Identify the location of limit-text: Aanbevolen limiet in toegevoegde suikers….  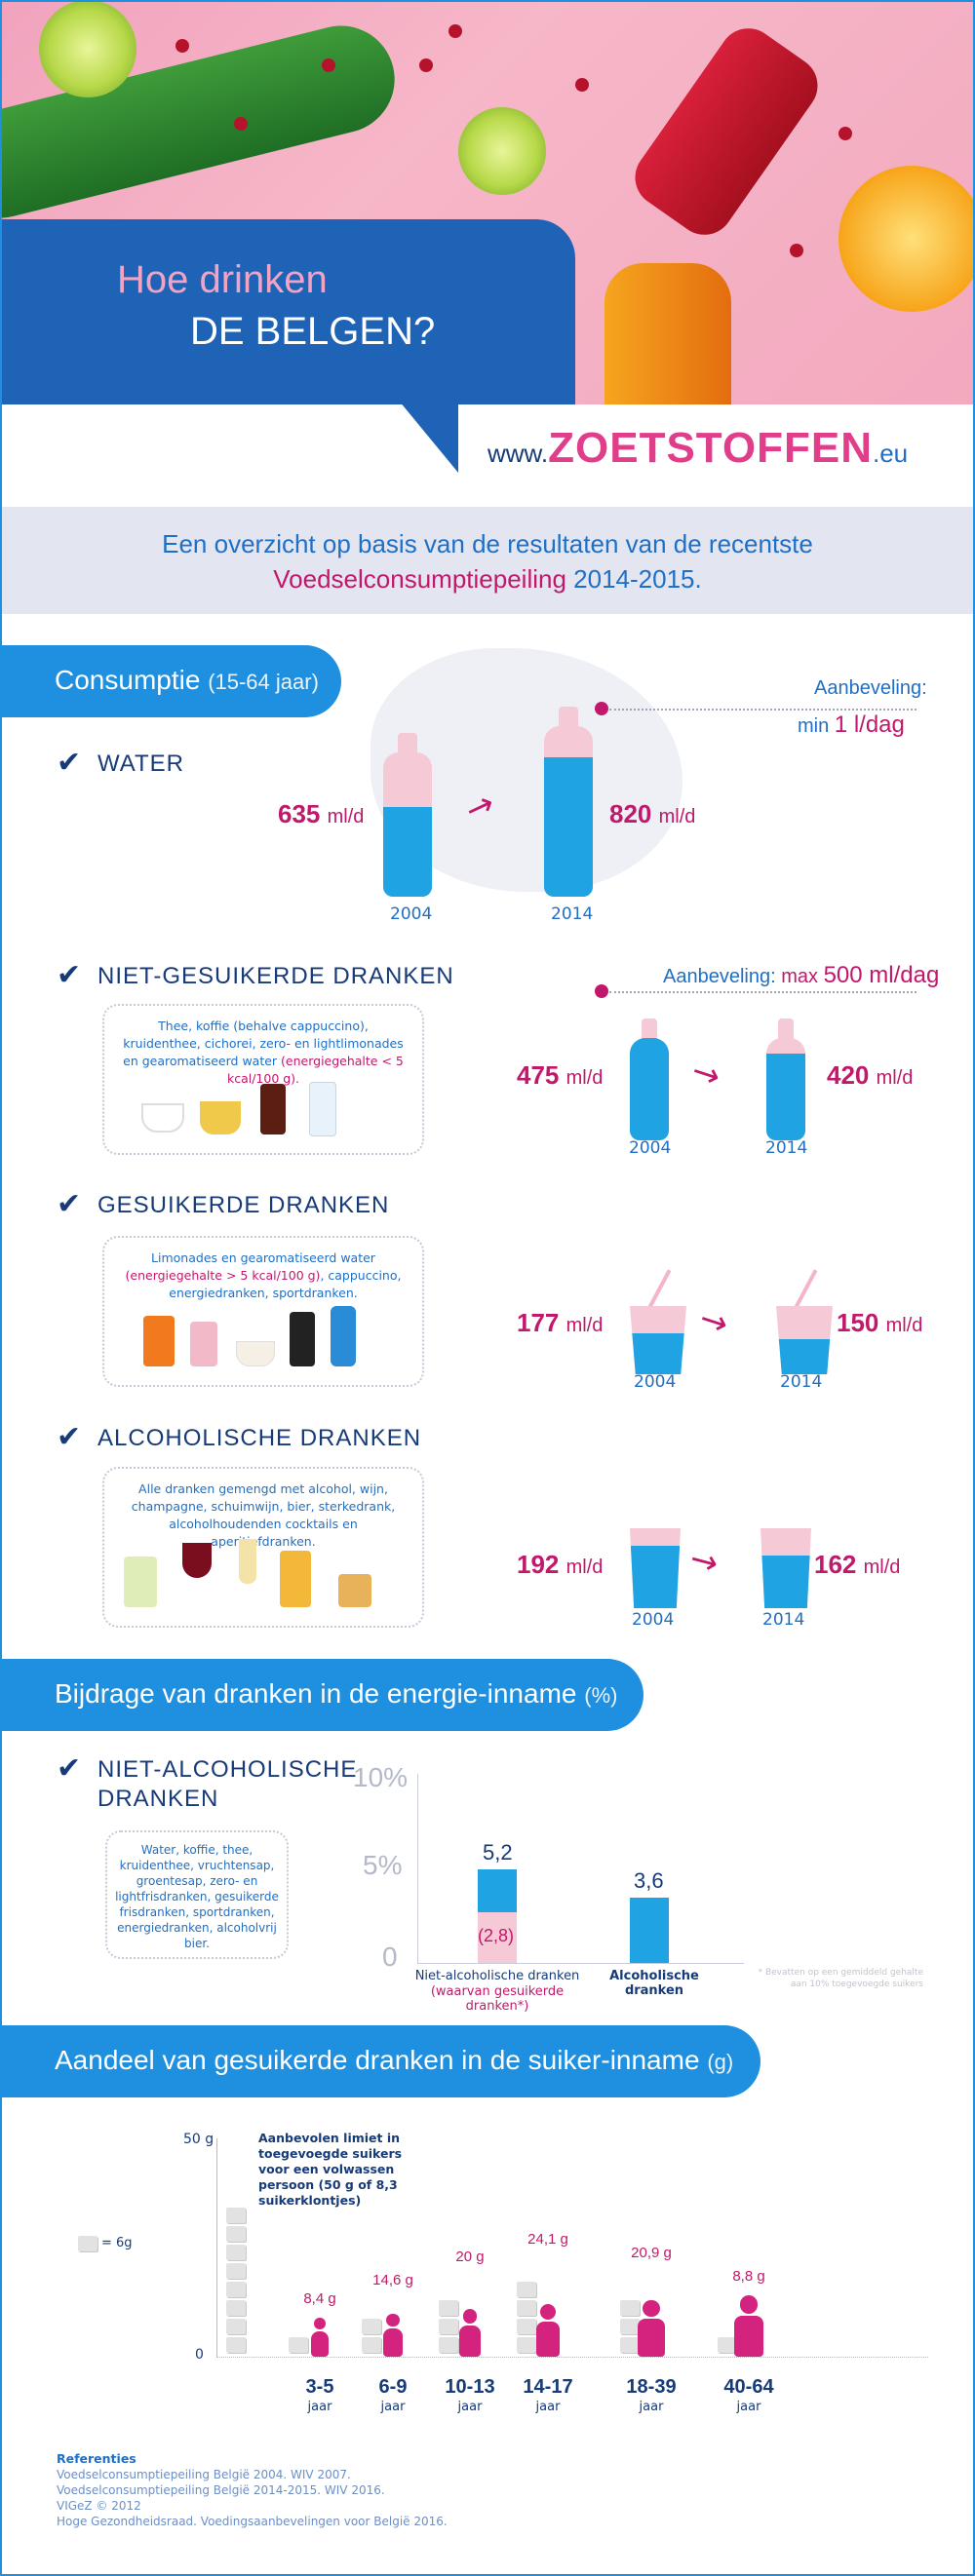
(330, 2169).